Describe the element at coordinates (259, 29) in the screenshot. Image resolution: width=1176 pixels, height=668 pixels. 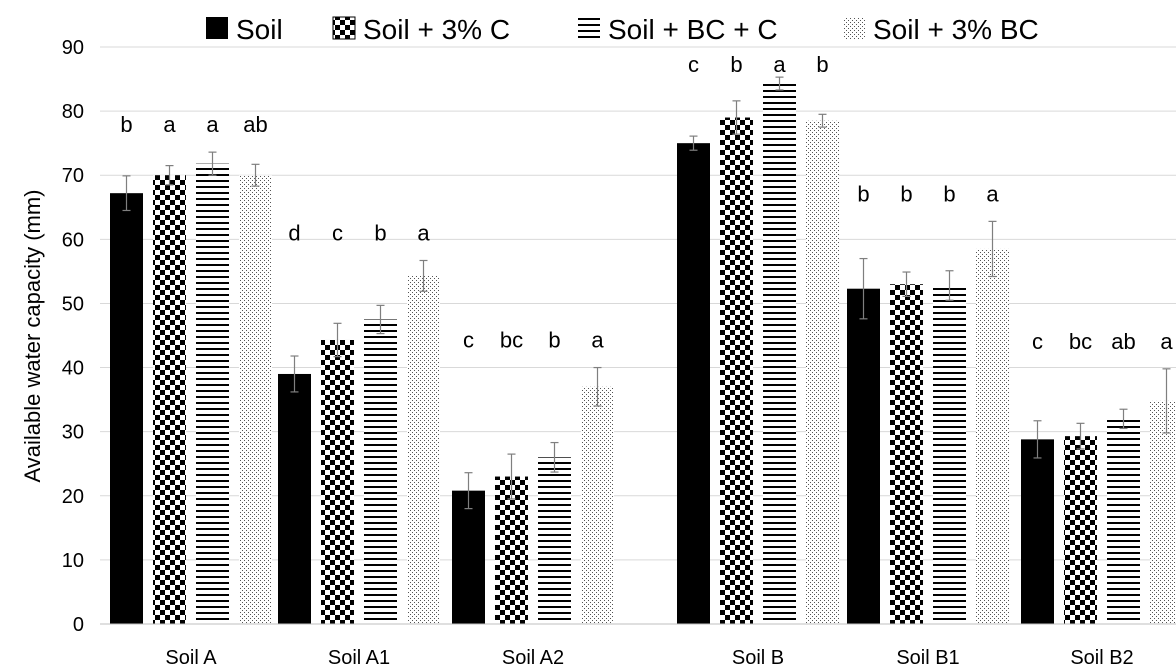
I see `legend-label-soil: Soil` at that location.